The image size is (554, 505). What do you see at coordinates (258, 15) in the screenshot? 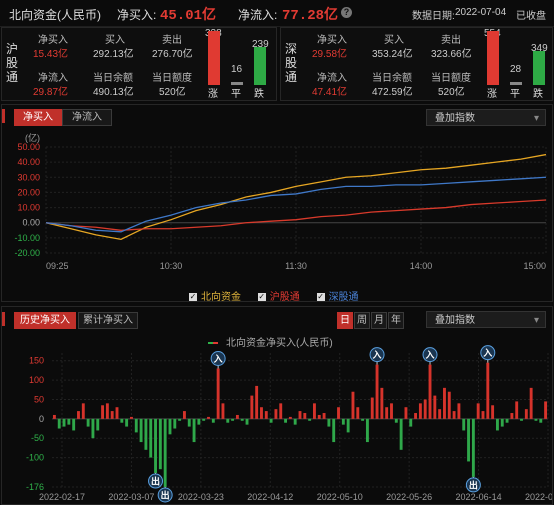
I see `net-inflow-label: 净流入:` at bounding box center [258, 15].